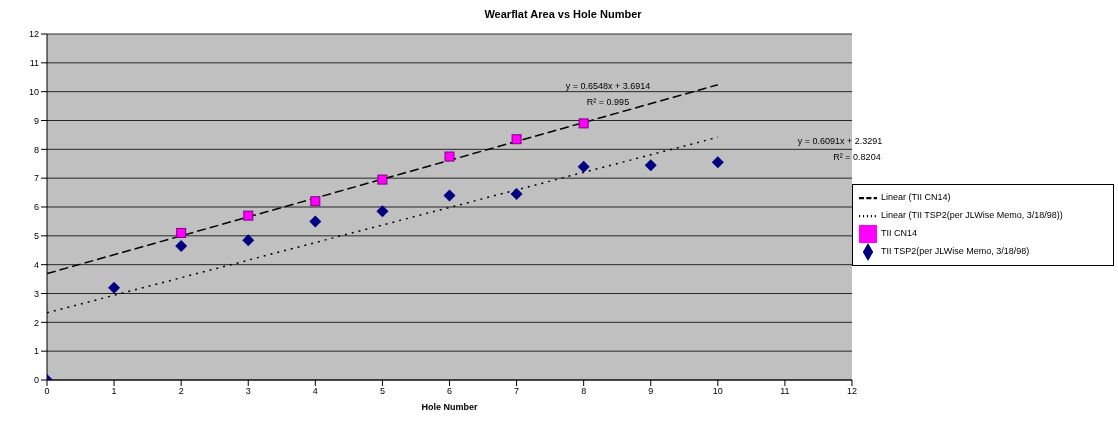 The width and height of the screenshot is (1118, 427). I want to click on y-tick-label: 2, so click(36, 322).